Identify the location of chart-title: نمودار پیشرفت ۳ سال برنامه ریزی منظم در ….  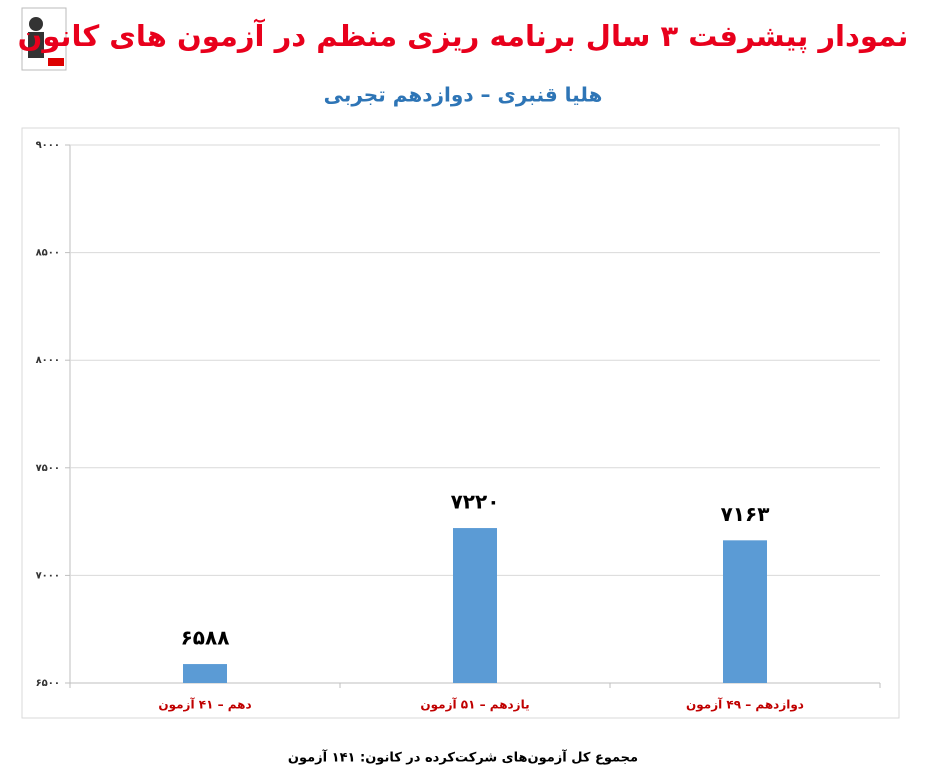
(463, 36).